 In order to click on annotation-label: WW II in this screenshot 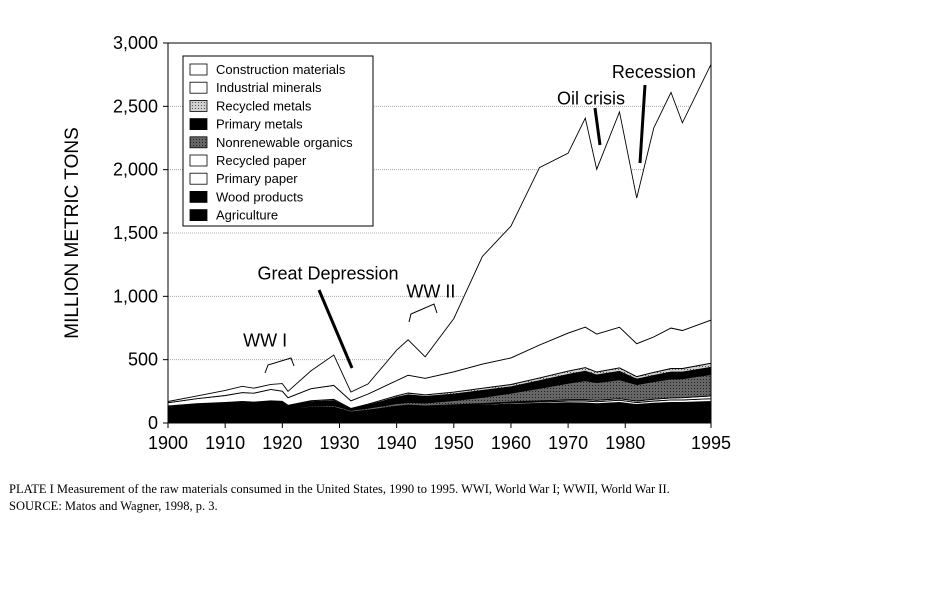, I will do `click(430, 291)`.